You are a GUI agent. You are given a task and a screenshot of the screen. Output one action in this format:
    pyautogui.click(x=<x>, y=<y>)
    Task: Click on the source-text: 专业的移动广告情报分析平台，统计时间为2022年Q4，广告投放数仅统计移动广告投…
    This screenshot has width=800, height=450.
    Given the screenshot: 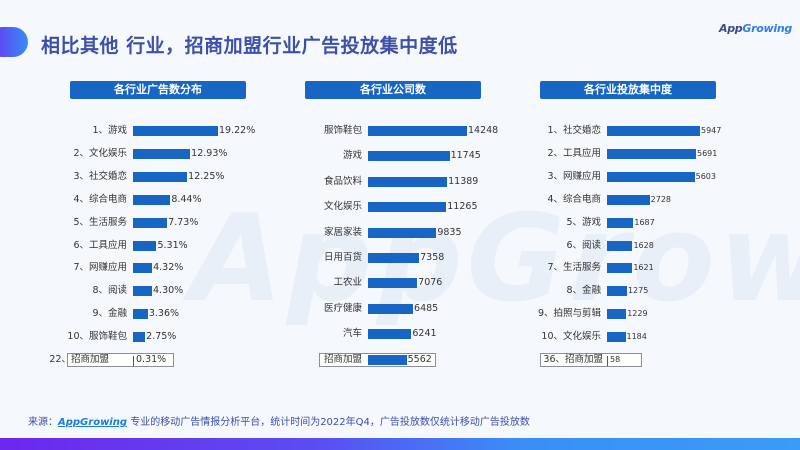 What is the action you would take?
    pyautogui.click(x=328, y=422)
    